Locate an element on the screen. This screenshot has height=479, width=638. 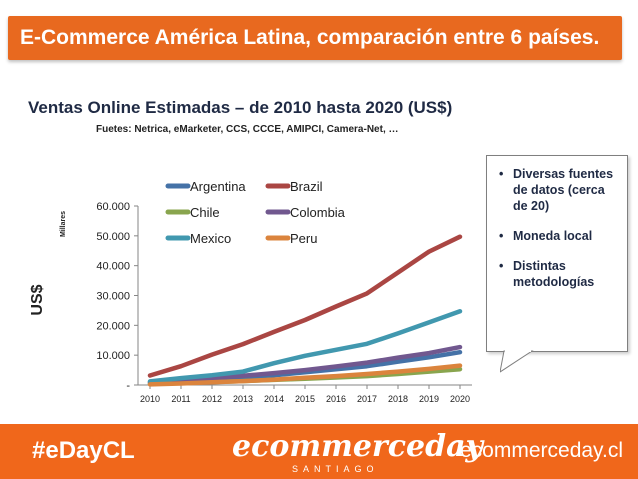
x-tick-label: 2012 is located at coordinates (212, 399).